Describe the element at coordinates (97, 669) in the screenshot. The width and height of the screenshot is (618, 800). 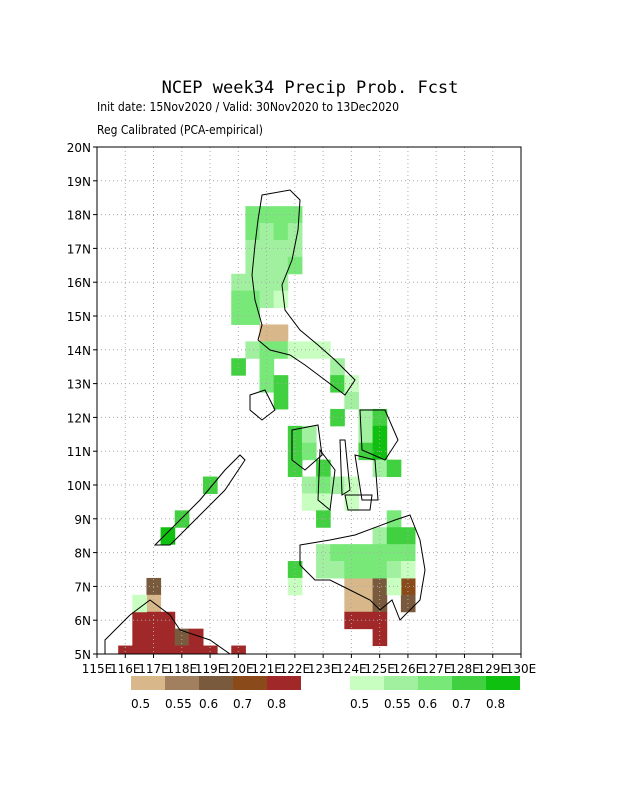
I see `x-tick-label: 115E` at that location.